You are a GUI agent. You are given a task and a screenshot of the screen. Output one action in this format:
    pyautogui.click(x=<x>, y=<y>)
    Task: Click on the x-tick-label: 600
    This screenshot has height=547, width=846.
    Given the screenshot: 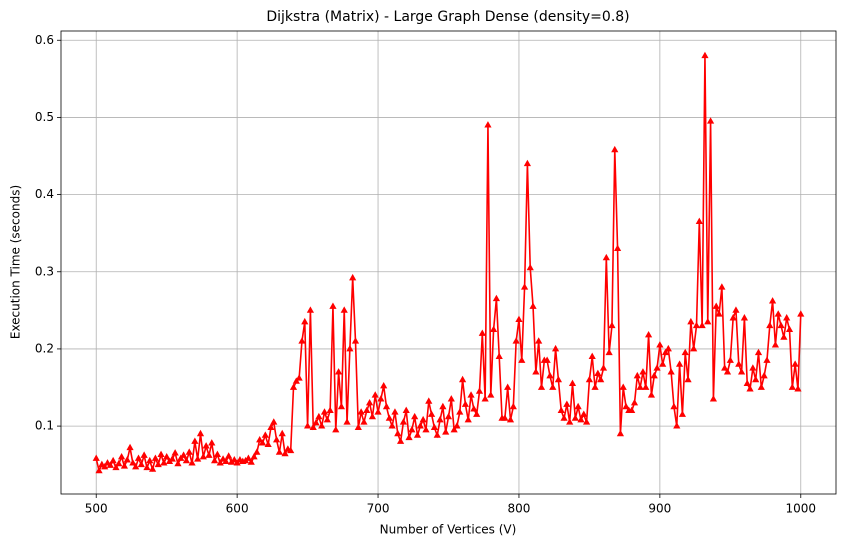 What is the action you would take?
    pyautogui.click(x=237, y=509)
    